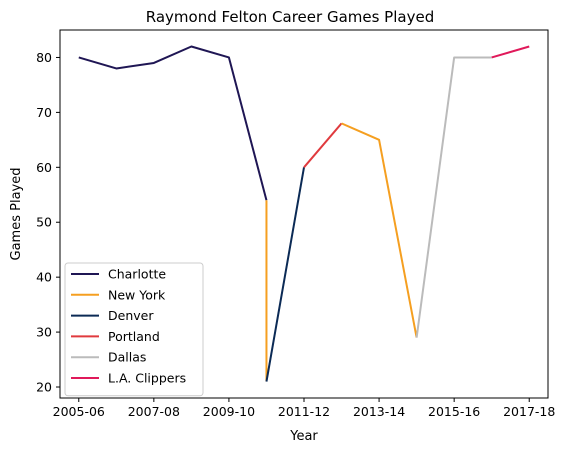  I want to click on x-tick-label: 2011-12, so click(304, 411).